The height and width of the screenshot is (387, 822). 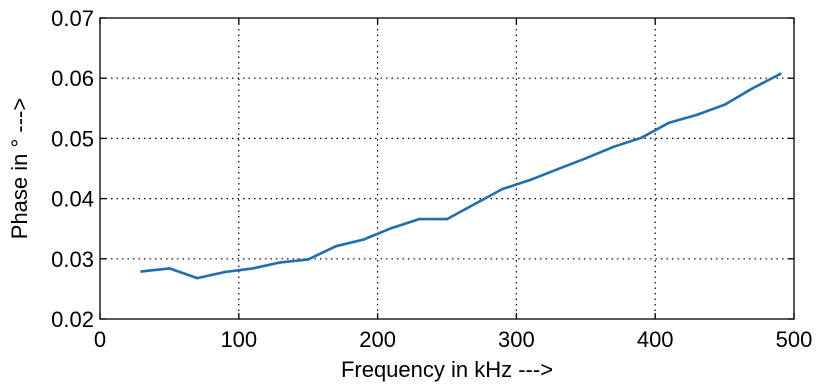 What do you see at coordinates (794, 339) in the screenshot?
I see `x-tick-label: 500` at bounding box center [794, 339].